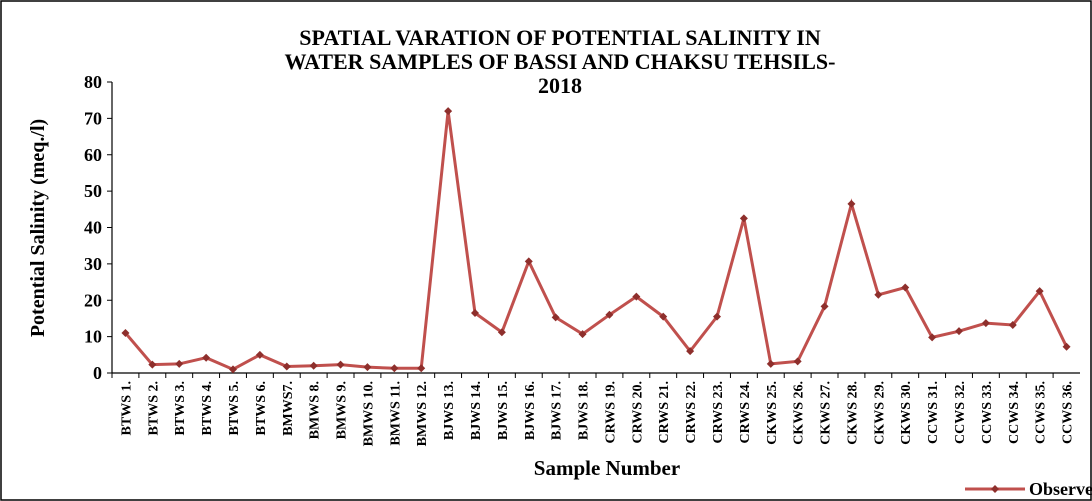 The height and width of the screenshot is (501, 1092). What do you see at coordinates (342, 410) in the screenshot?
I see `x-tick-label: BMWS 9.` at bounding box center [342, 410].